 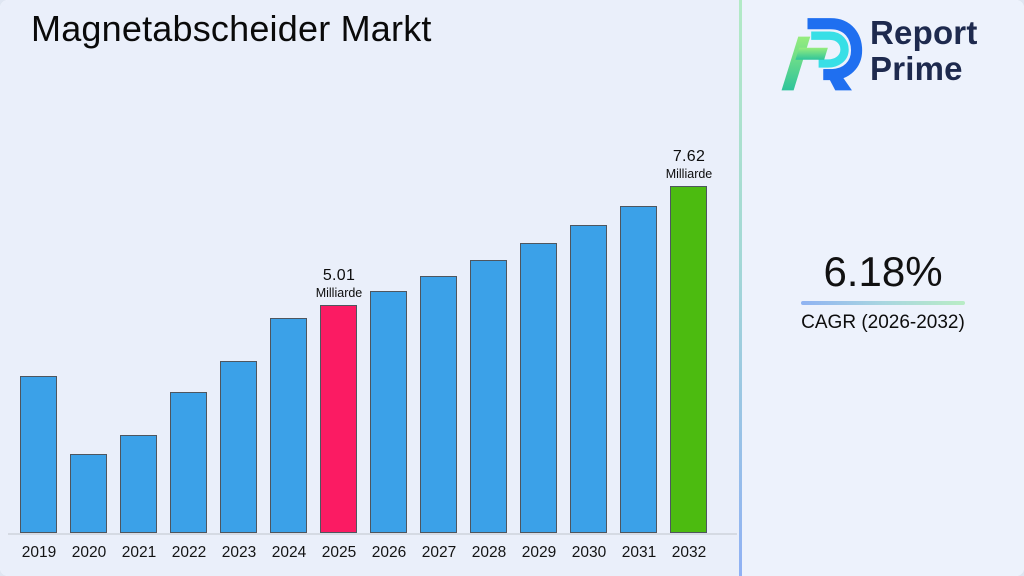 What do you see at coordinates (489, 552) in the screenshot?
I see `year-label-2028: 2028` at bounding box center [489, 552].